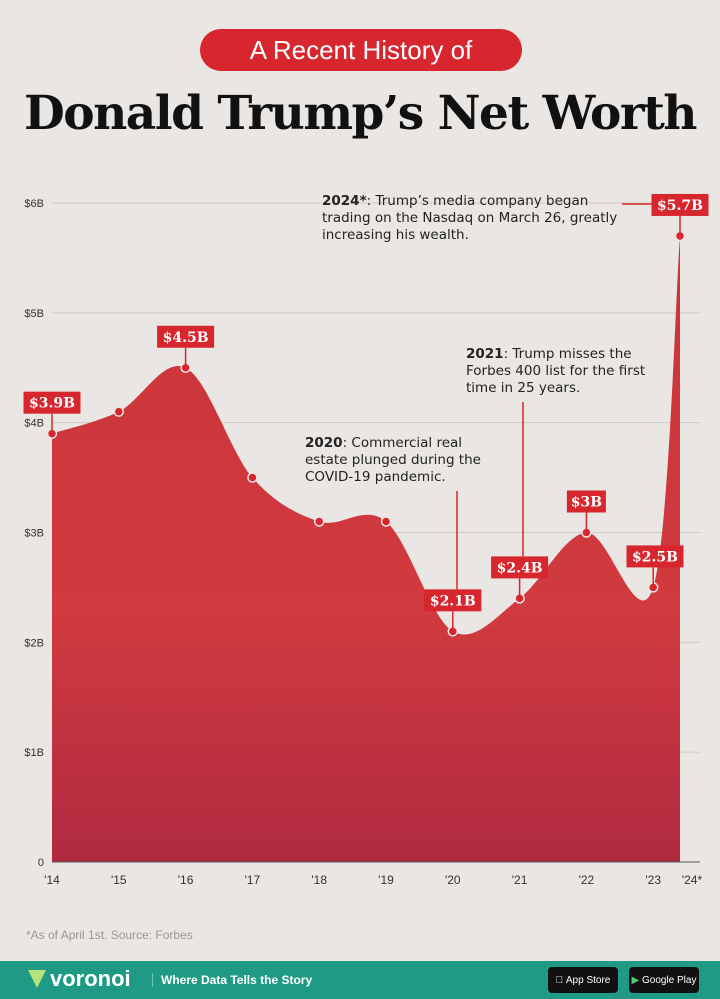 This screenshot has height=999, width=720. I want to click on brand-name: voronoi, so click(90, 978).